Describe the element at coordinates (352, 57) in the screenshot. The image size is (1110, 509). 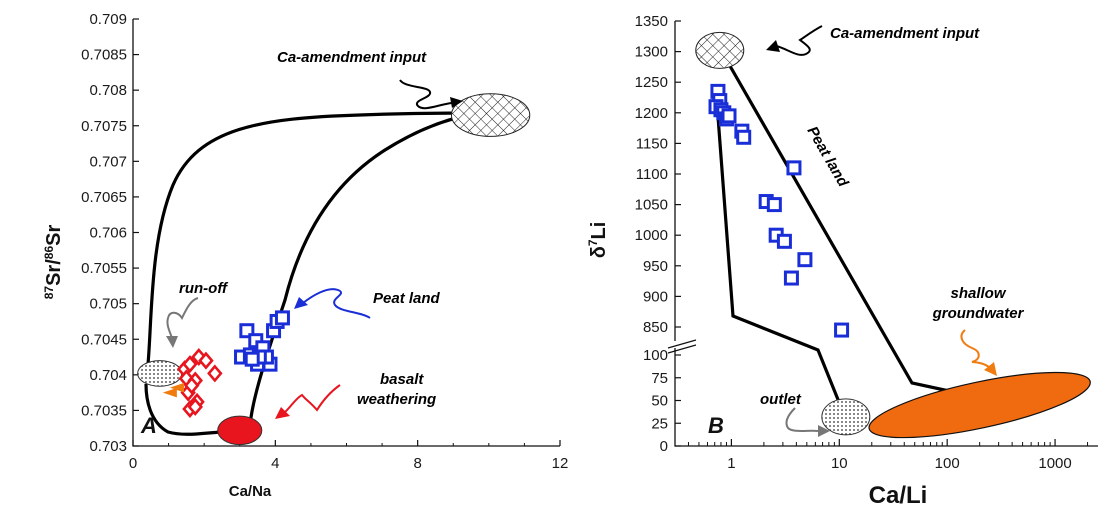
I see `panel-a-annotation-ca-amendment: Ca-amendment input` at that location.